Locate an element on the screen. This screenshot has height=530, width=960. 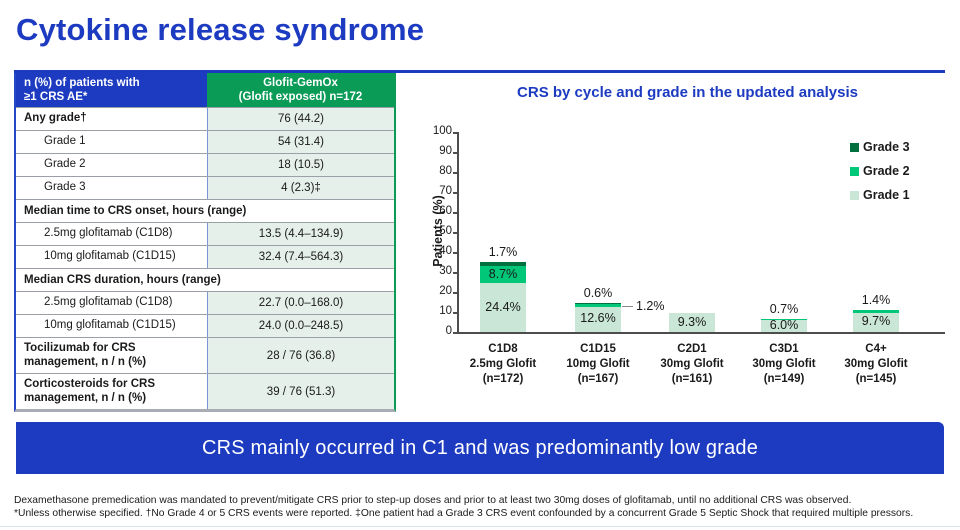
bar-callout-label: 1.2% is located at coordinates (650, 305).